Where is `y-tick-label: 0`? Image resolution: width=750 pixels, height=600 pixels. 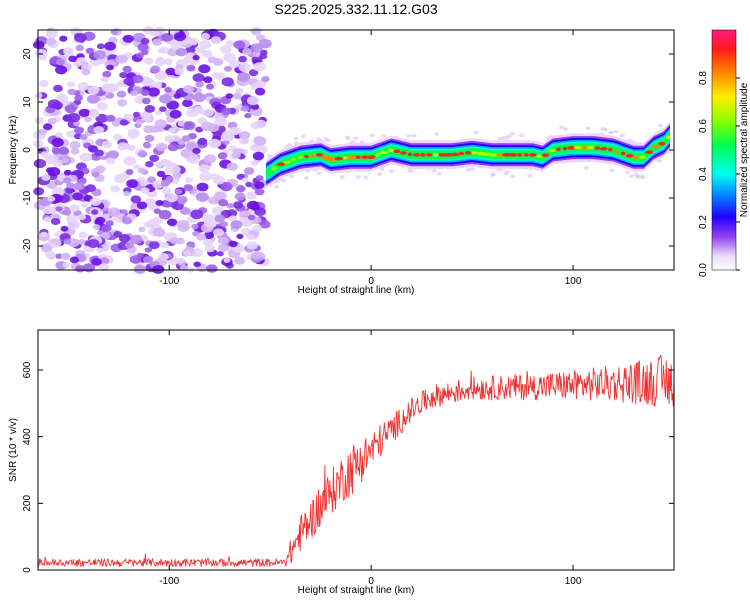
y-tick-label: 0 is located at coordinates (27, 150).